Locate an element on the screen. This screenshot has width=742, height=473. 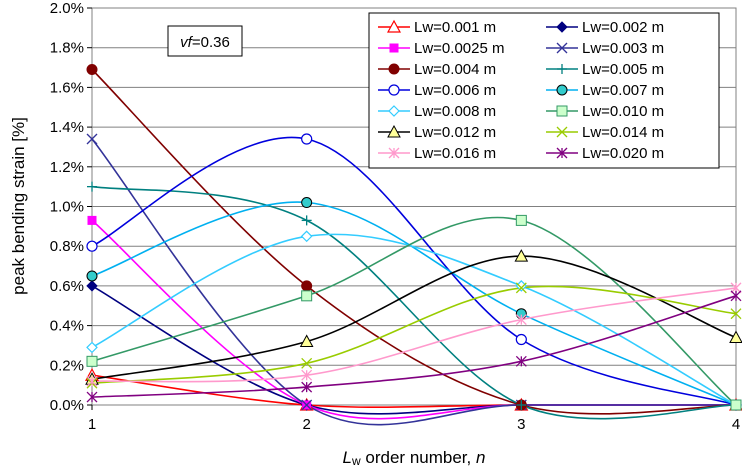
y-axis-title: peak bending strain [%] is located at coordinates (18, 206).